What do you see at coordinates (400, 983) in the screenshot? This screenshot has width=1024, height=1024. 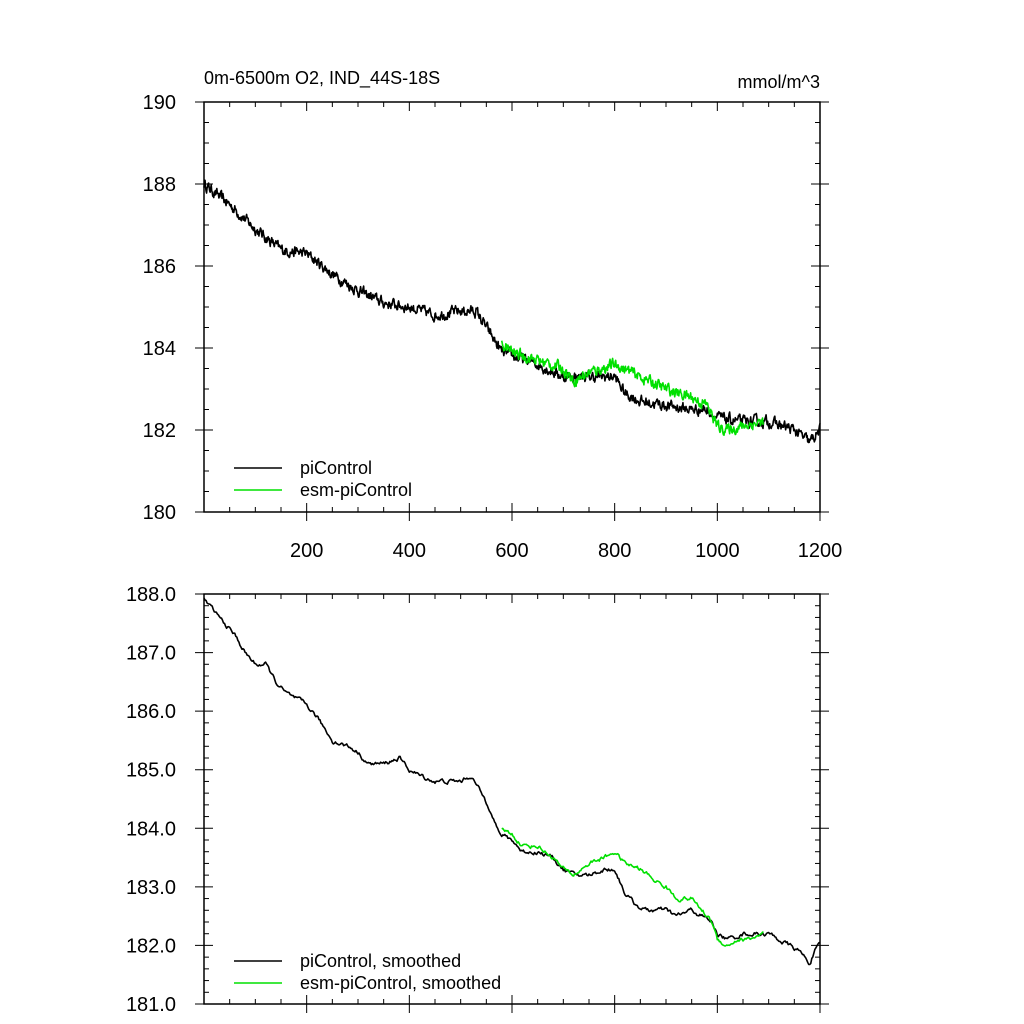 I see `bottom-legend-label-esm-picontrol-smoothed: esm-piControl, smoothed` at bounding box center [400, 983].